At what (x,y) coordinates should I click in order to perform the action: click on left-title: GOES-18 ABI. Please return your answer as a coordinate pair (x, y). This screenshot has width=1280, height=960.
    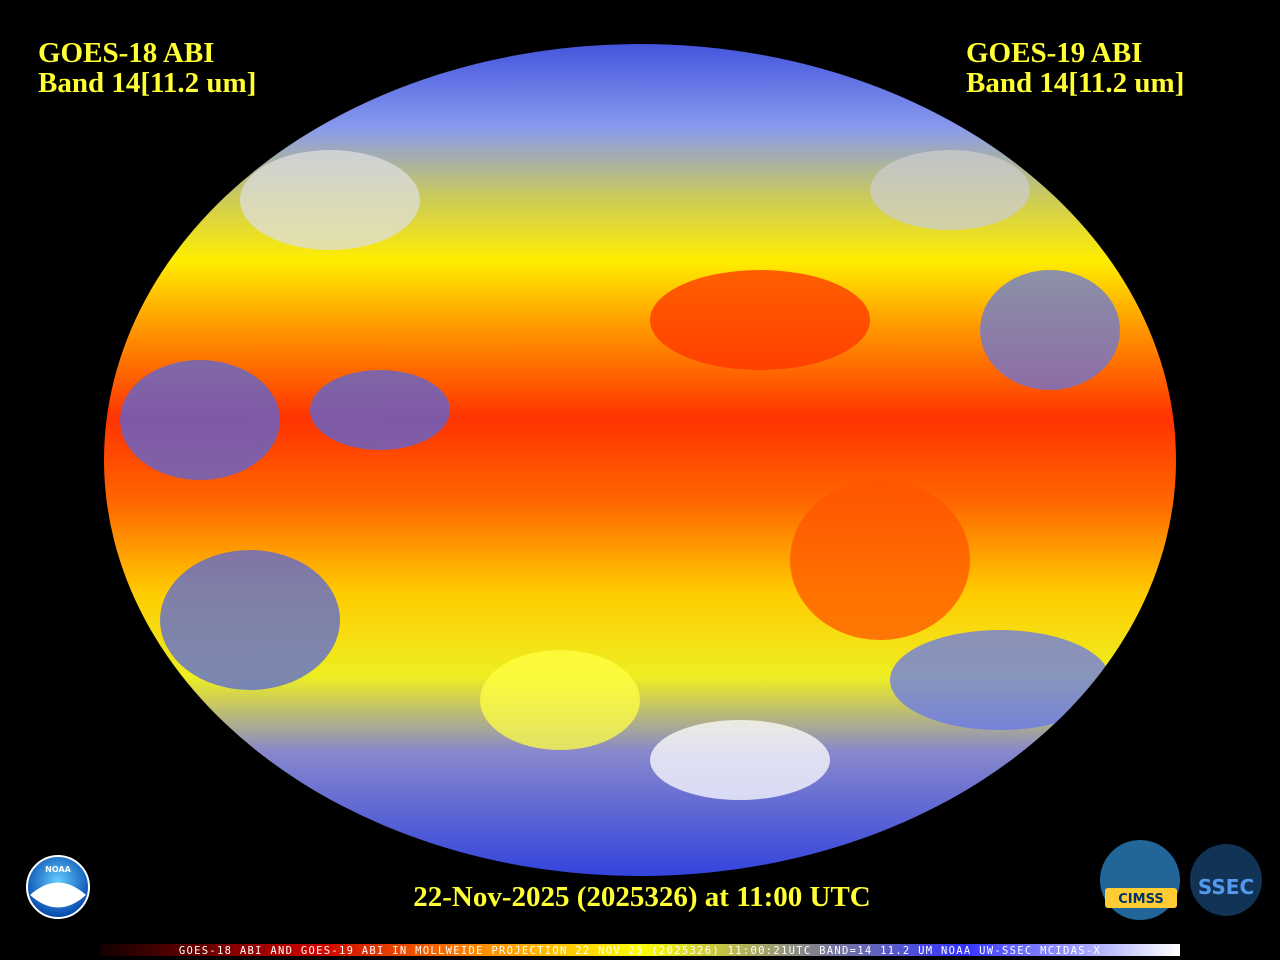
    Looking at the image, I should click on (126, 53).